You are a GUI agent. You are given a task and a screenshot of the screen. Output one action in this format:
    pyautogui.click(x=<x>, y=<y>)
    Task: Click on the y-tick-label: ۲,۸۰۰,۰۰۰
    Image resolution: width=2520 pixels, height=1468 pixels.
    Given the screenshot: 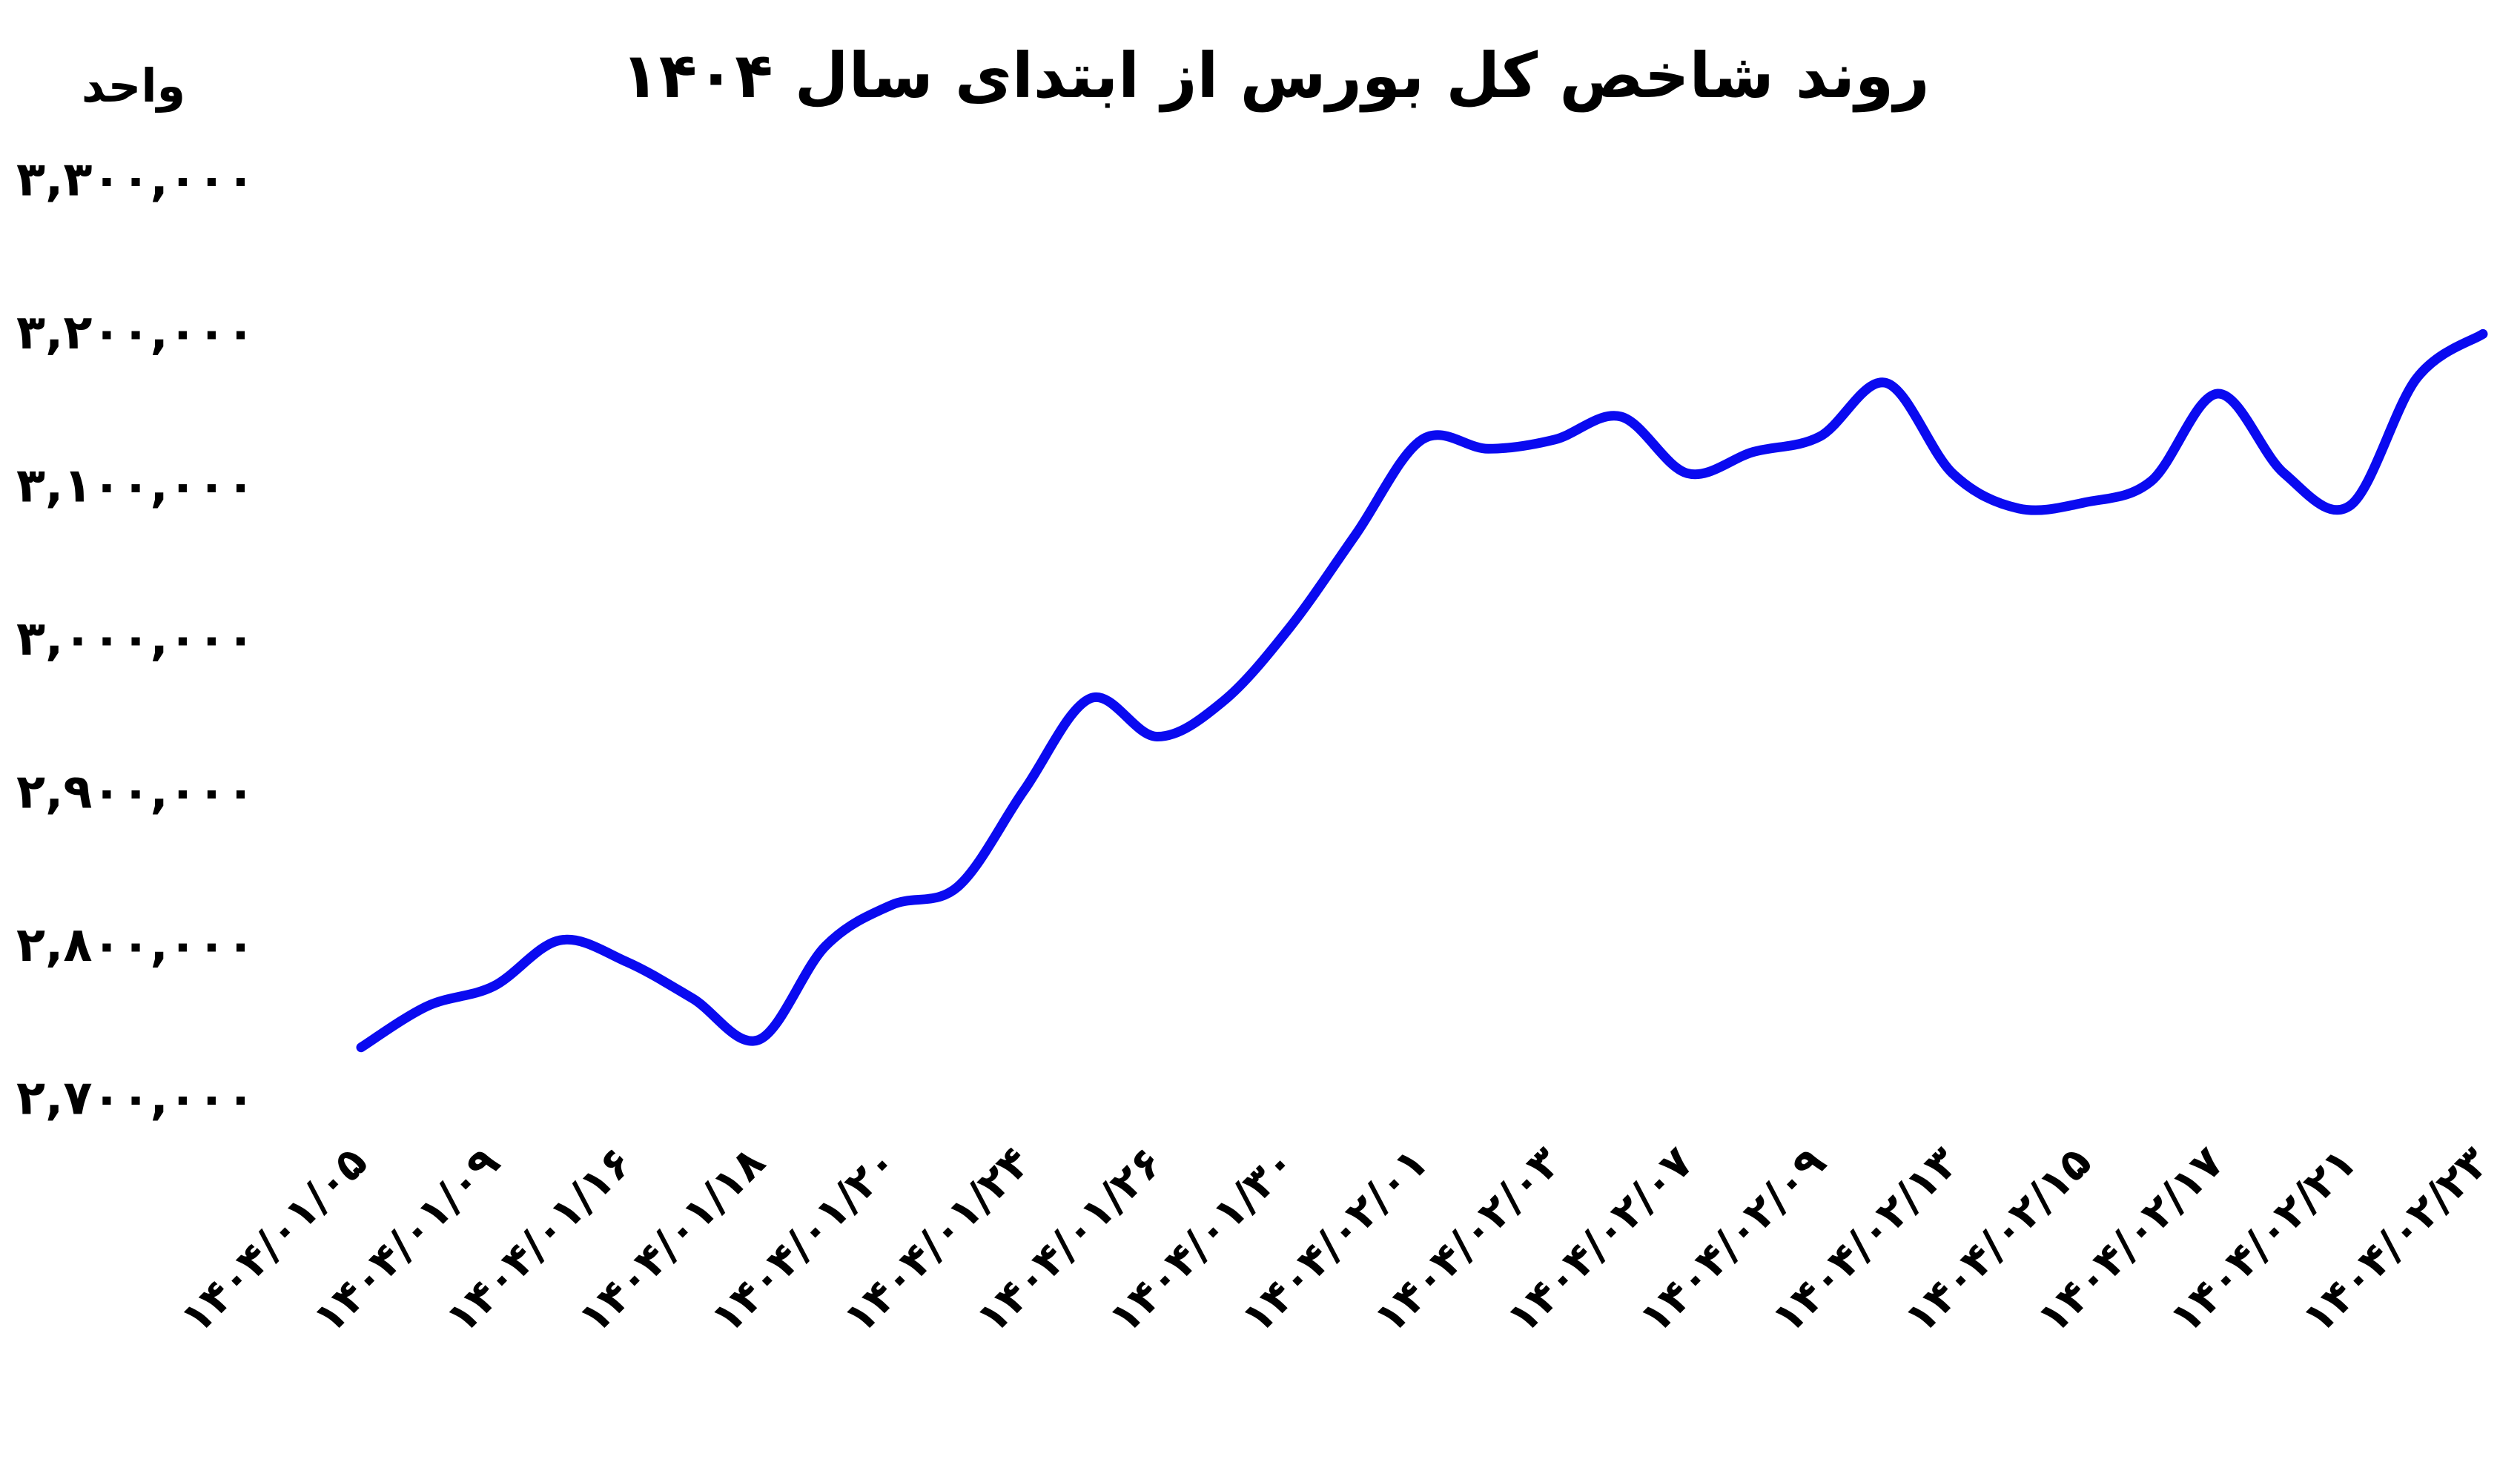 What is the action you would take?
    pyautogui.click(x=135, y=946)
    